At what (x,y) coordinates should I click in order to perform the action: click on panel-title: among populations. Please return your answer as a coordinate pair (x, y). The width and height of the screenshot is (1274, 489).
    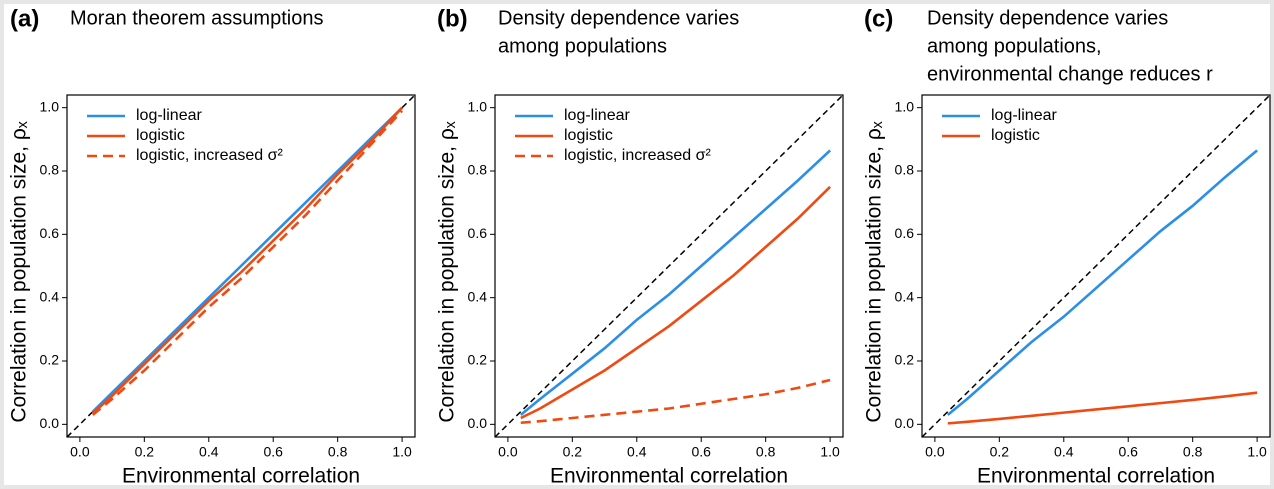
    Looking at the image, I should click on (582, 46).